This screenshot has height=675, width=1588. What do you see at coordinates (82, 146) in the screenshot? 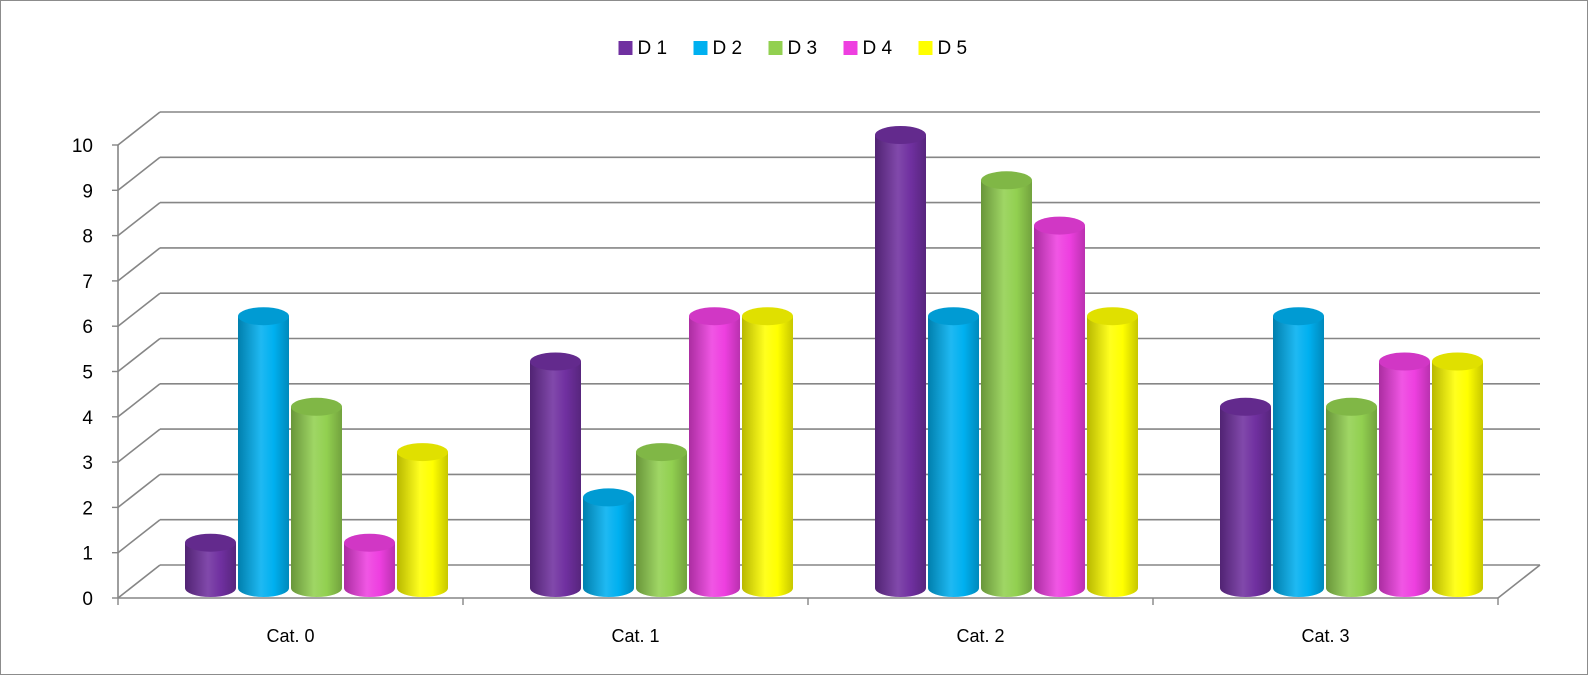
I see `y-tick-label: 10` at bounding box center [82, 146].